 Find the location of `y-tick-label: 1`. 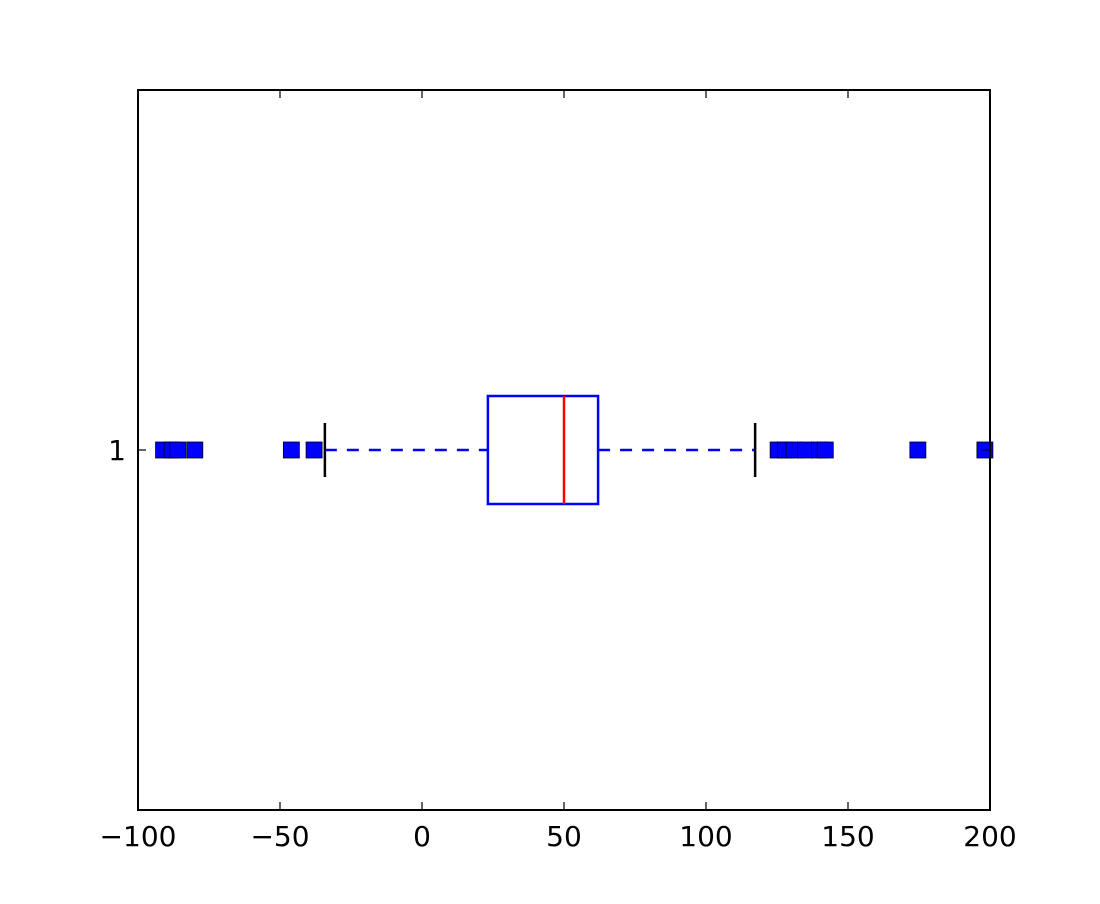

y-tick-label: 1 is located at coordinates (117, 450).